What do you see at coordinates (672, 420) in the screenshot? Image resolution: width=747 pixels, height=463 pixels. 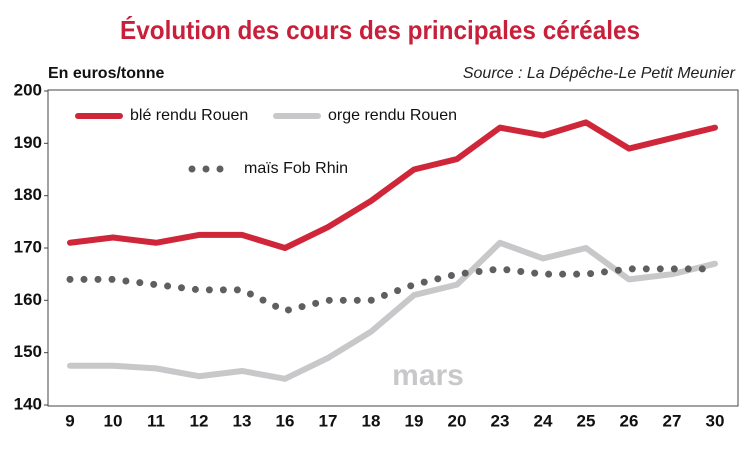 I see `x-tick-label: 27` at bounding box center [672, 420].